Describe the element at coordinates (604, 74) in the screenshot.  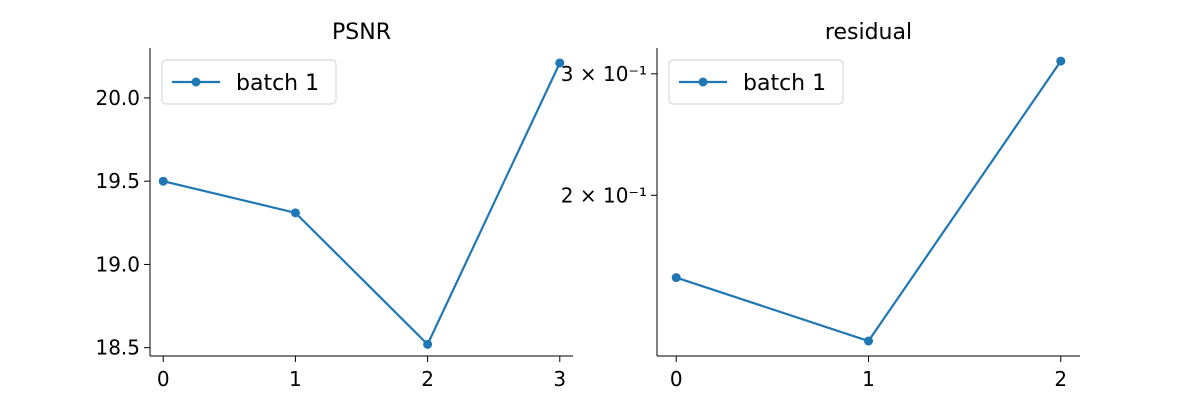
I see `y-tick-label: 3 × 10⁻¹` at that location.